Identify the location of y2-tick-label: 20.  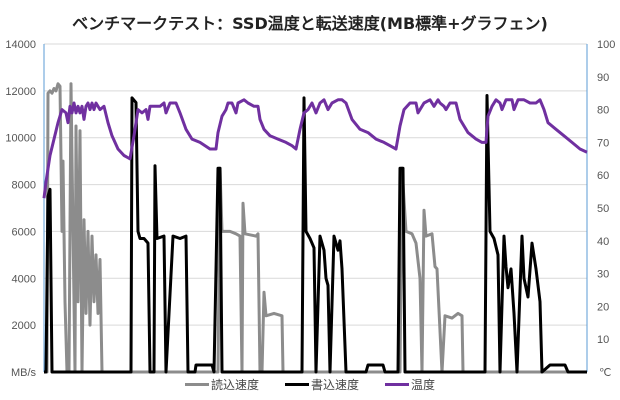
(603, 307).